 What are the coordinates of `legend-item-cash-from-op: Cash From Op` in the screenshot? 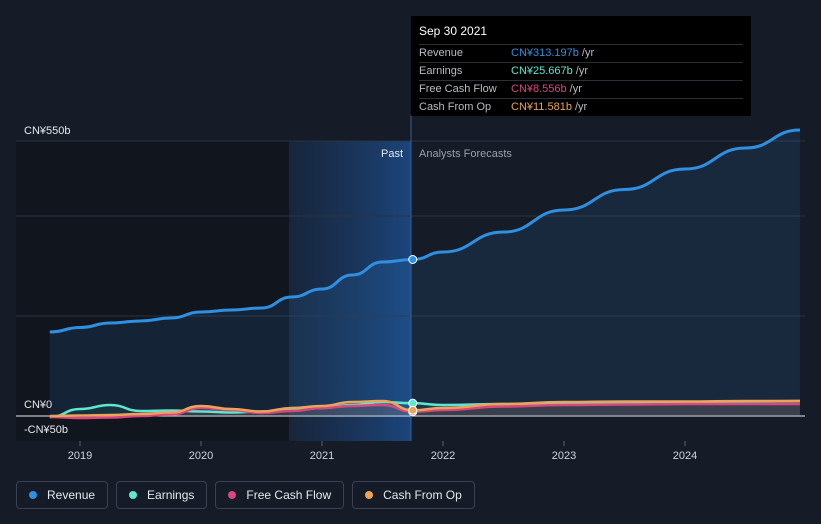 It's located at (413, 495).